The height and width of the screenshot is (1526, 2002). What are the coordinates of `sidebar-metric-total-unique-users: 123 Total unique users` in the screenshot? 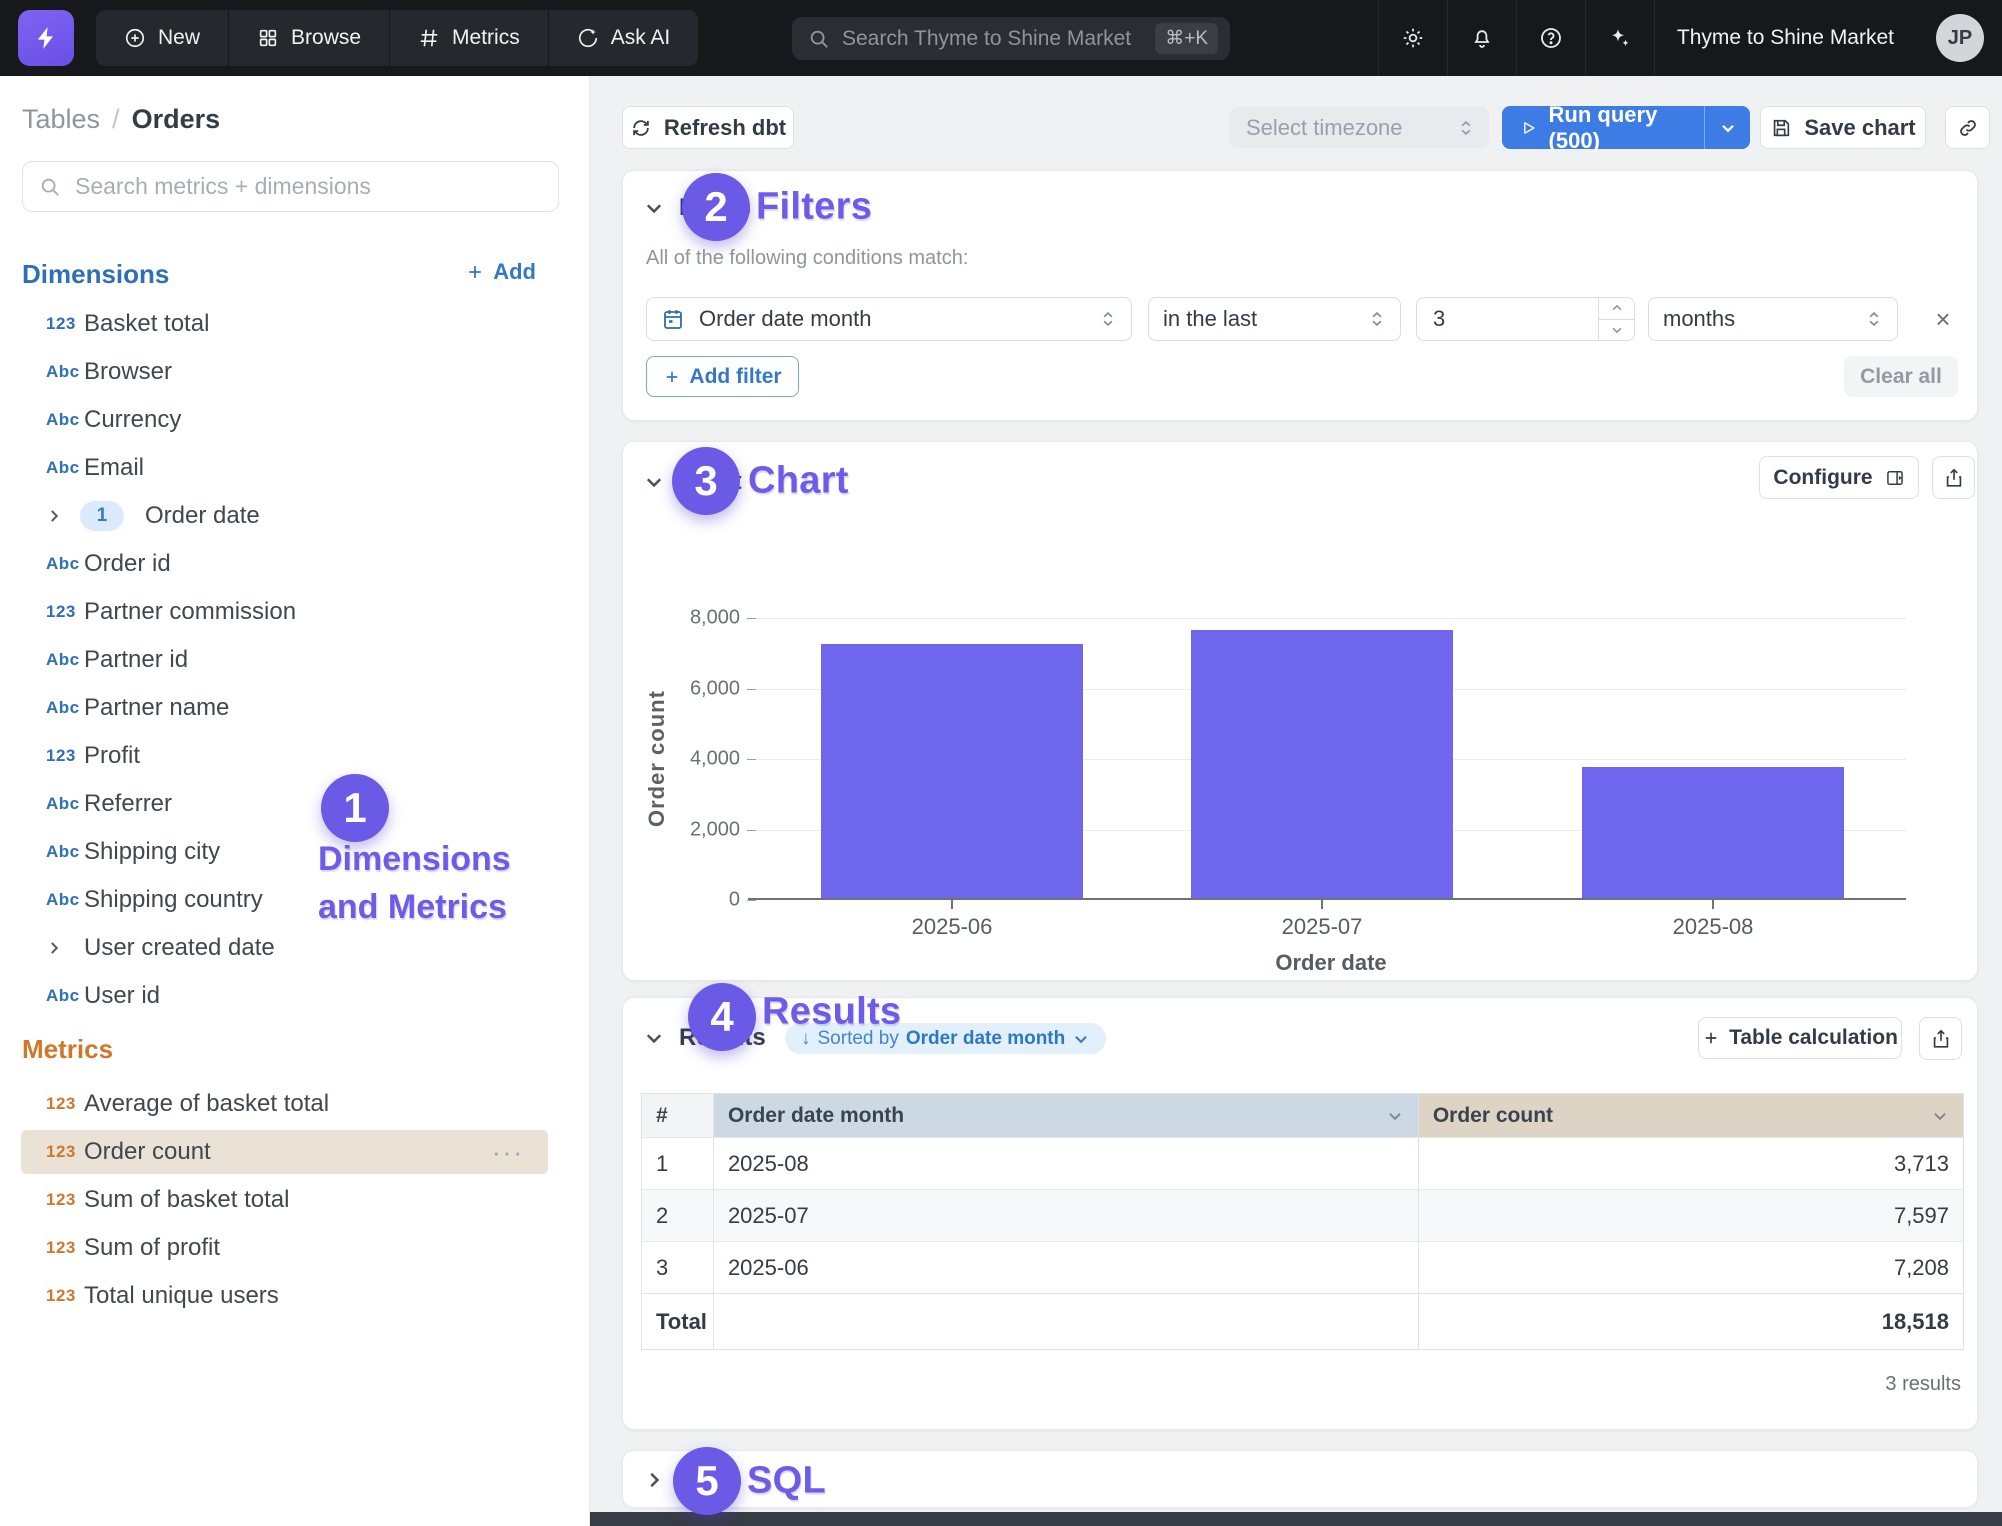 It's located at (295, 1296).